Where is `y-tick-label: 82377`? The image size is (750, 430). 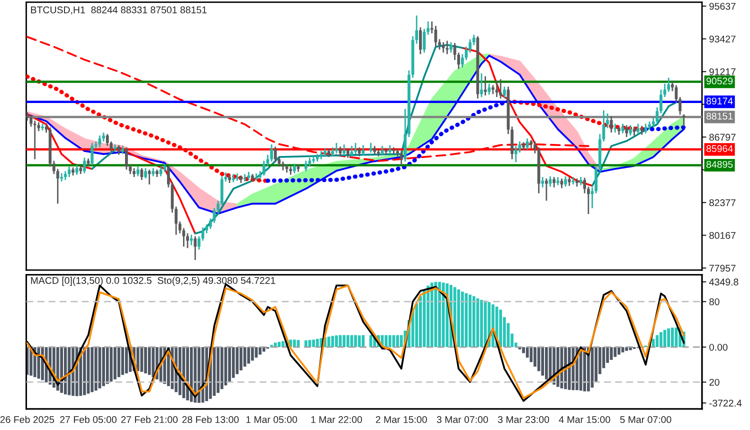
y-tick-label: 82377 is located at coordinates (722, 202).